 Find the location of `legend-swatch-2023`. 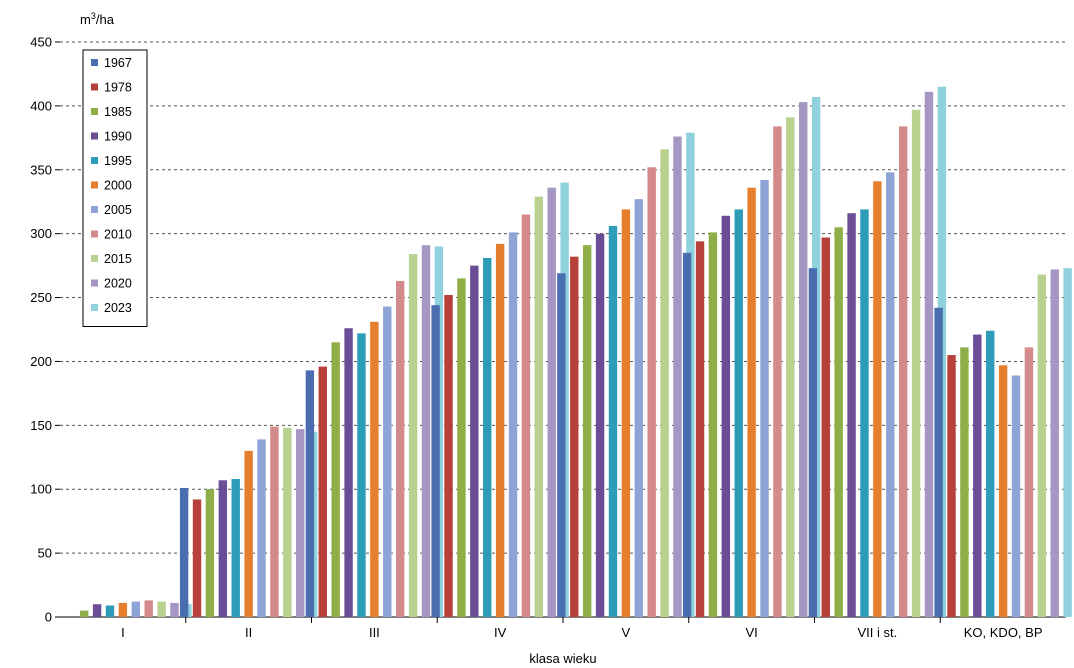

legend-swatch-2023 is located at coordinates (94, 307).